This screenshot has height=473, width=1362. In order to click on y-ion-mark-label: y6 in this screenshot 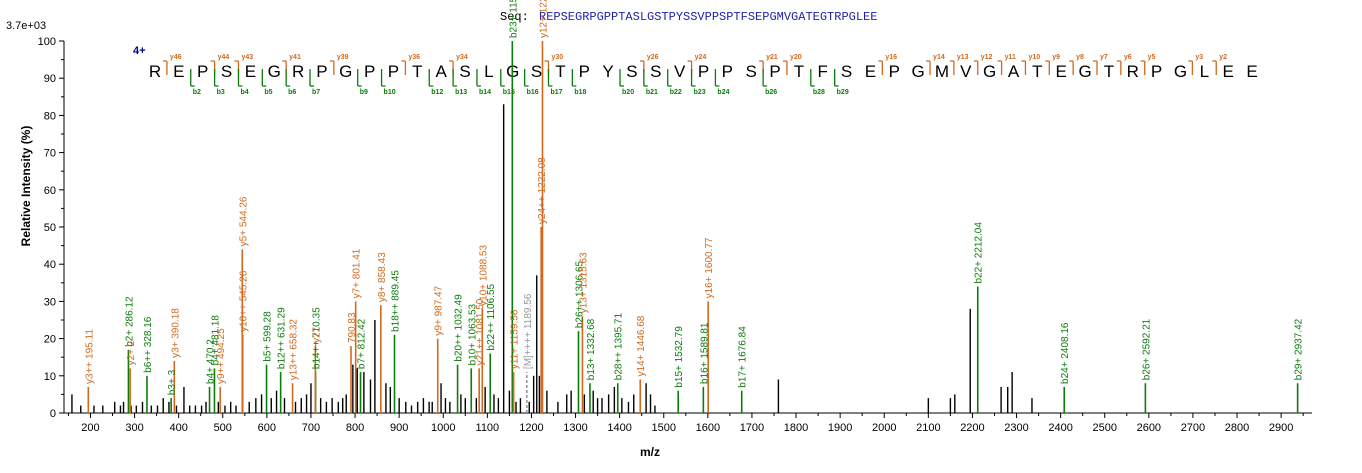, I will do `click(1128, 57)`.